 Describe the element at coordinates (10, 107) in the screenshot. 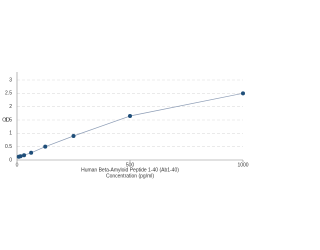

I see `y-tick-label: 2` at that location.